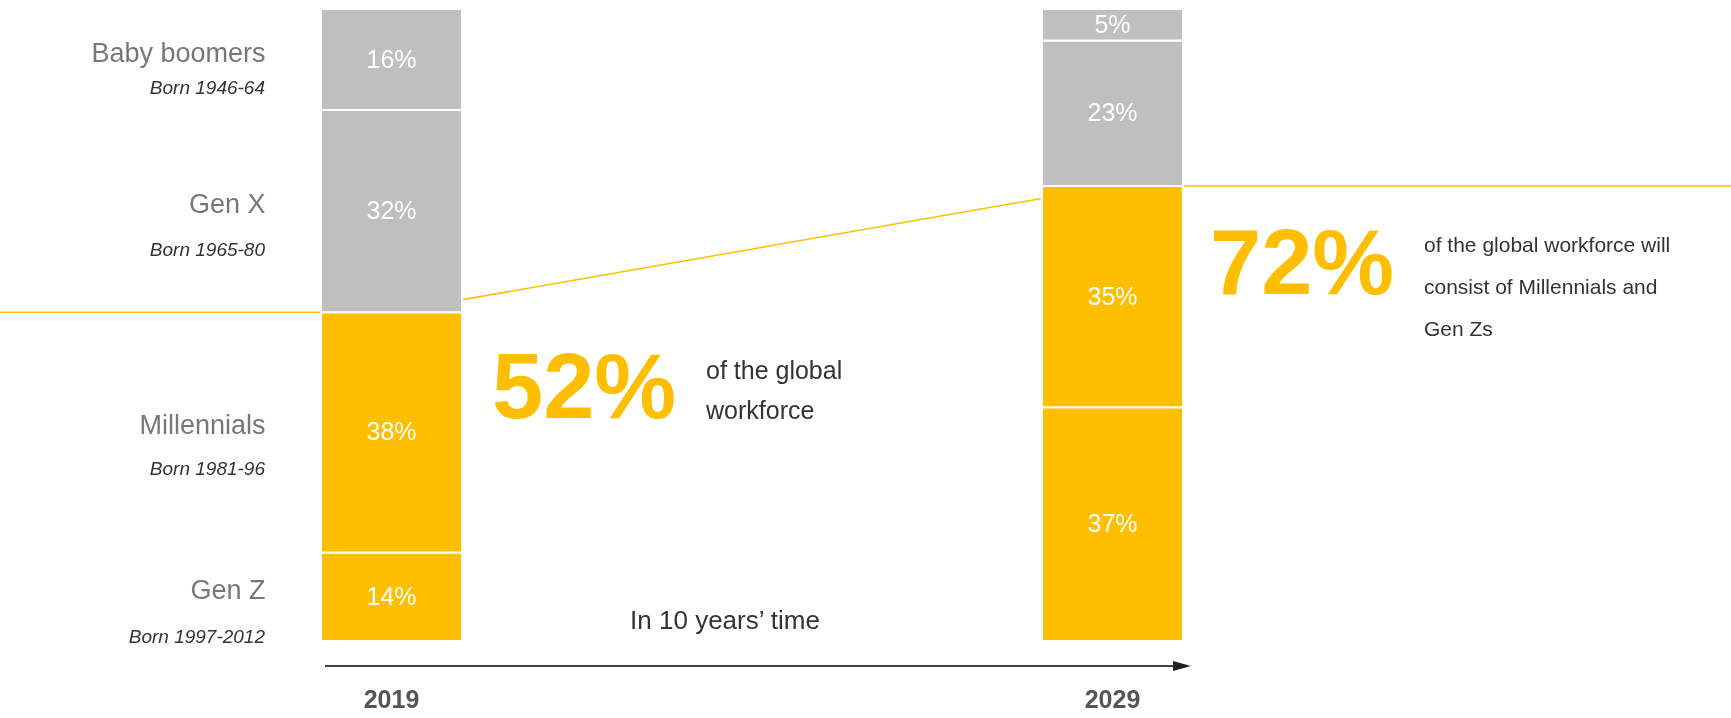 This screenshot has width=1731, height=718. I want to click on annotation: of the global workforce, so click(775, 390).